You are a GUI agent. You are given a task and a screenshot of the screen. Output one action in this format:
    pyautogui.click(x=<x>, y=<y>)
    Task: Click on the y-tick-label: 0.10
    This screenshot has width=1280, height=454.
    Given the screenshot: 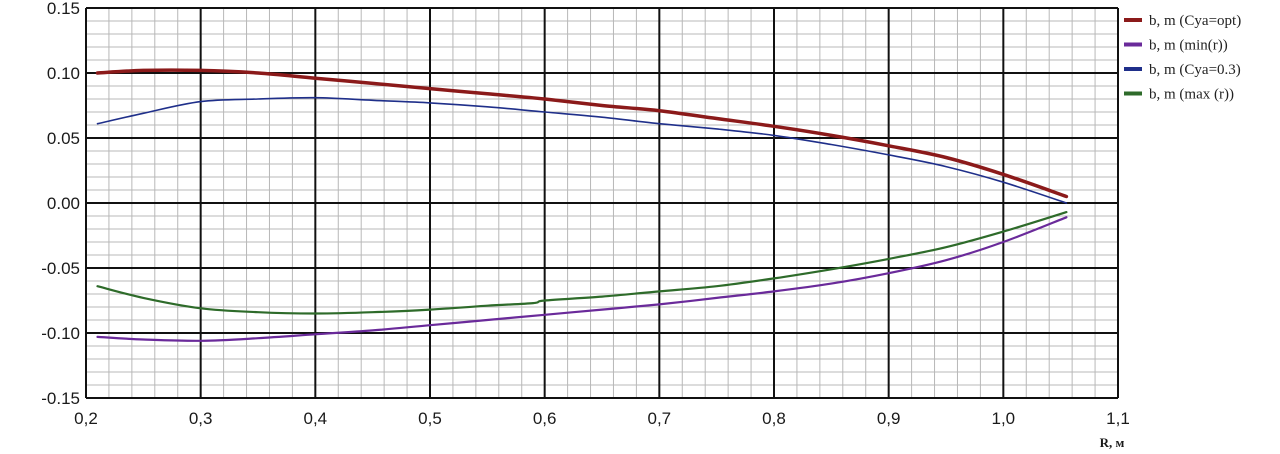 What is the action you would take?
    pyautogui.click(x=63, y=73)
    